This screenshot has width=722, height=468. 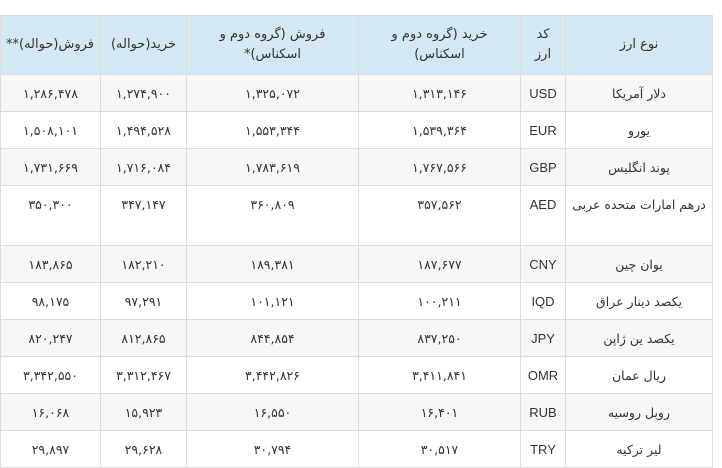 I want to click on cell-sell-cash: ۱,۵۵۳,۳۴۴, so click(x=272, y=130).